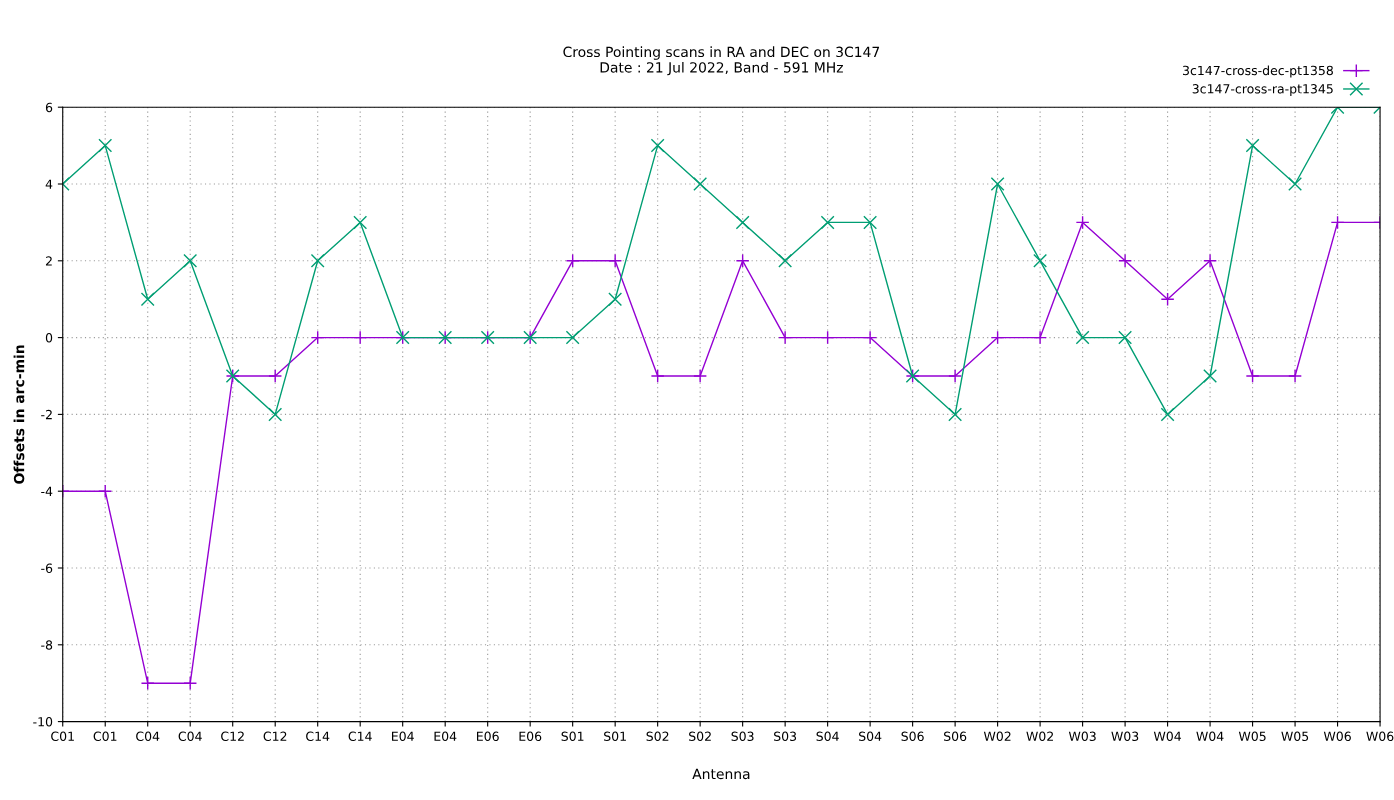  What do you see at coordinates (1258, 71) in the screenshot?
I see `legend-label: 3c147-cross-dec-pt1358` at bounding box center [1258, 71].